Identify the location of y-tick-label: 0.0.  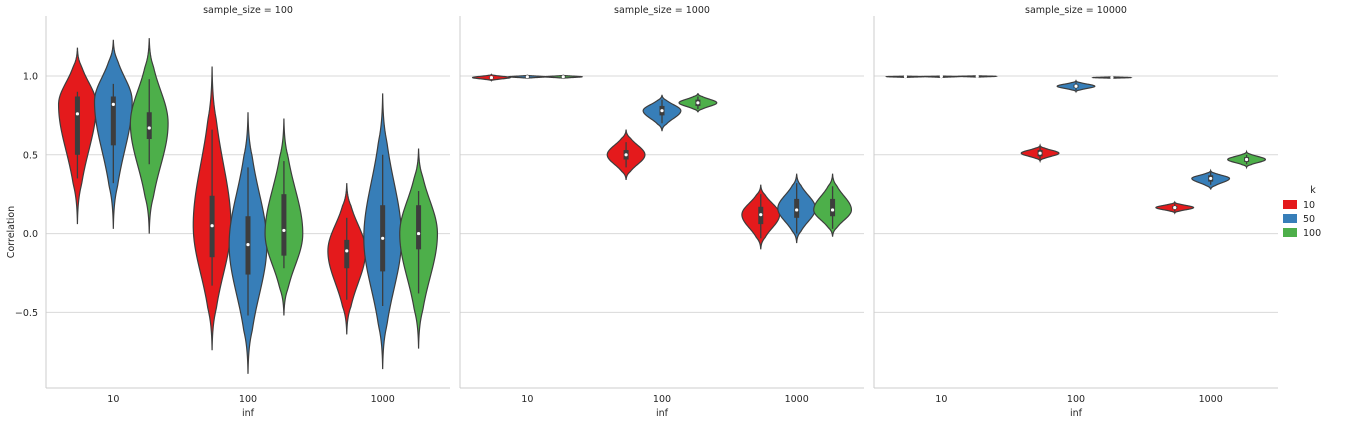
(30, 234).